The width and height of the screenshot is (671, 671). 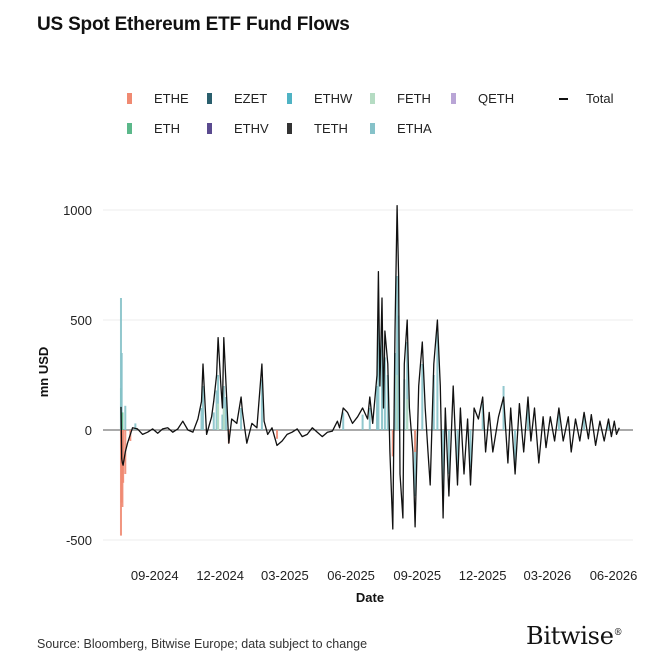 I want to click on y-tick-label: 500, so click(x=81, y=320).